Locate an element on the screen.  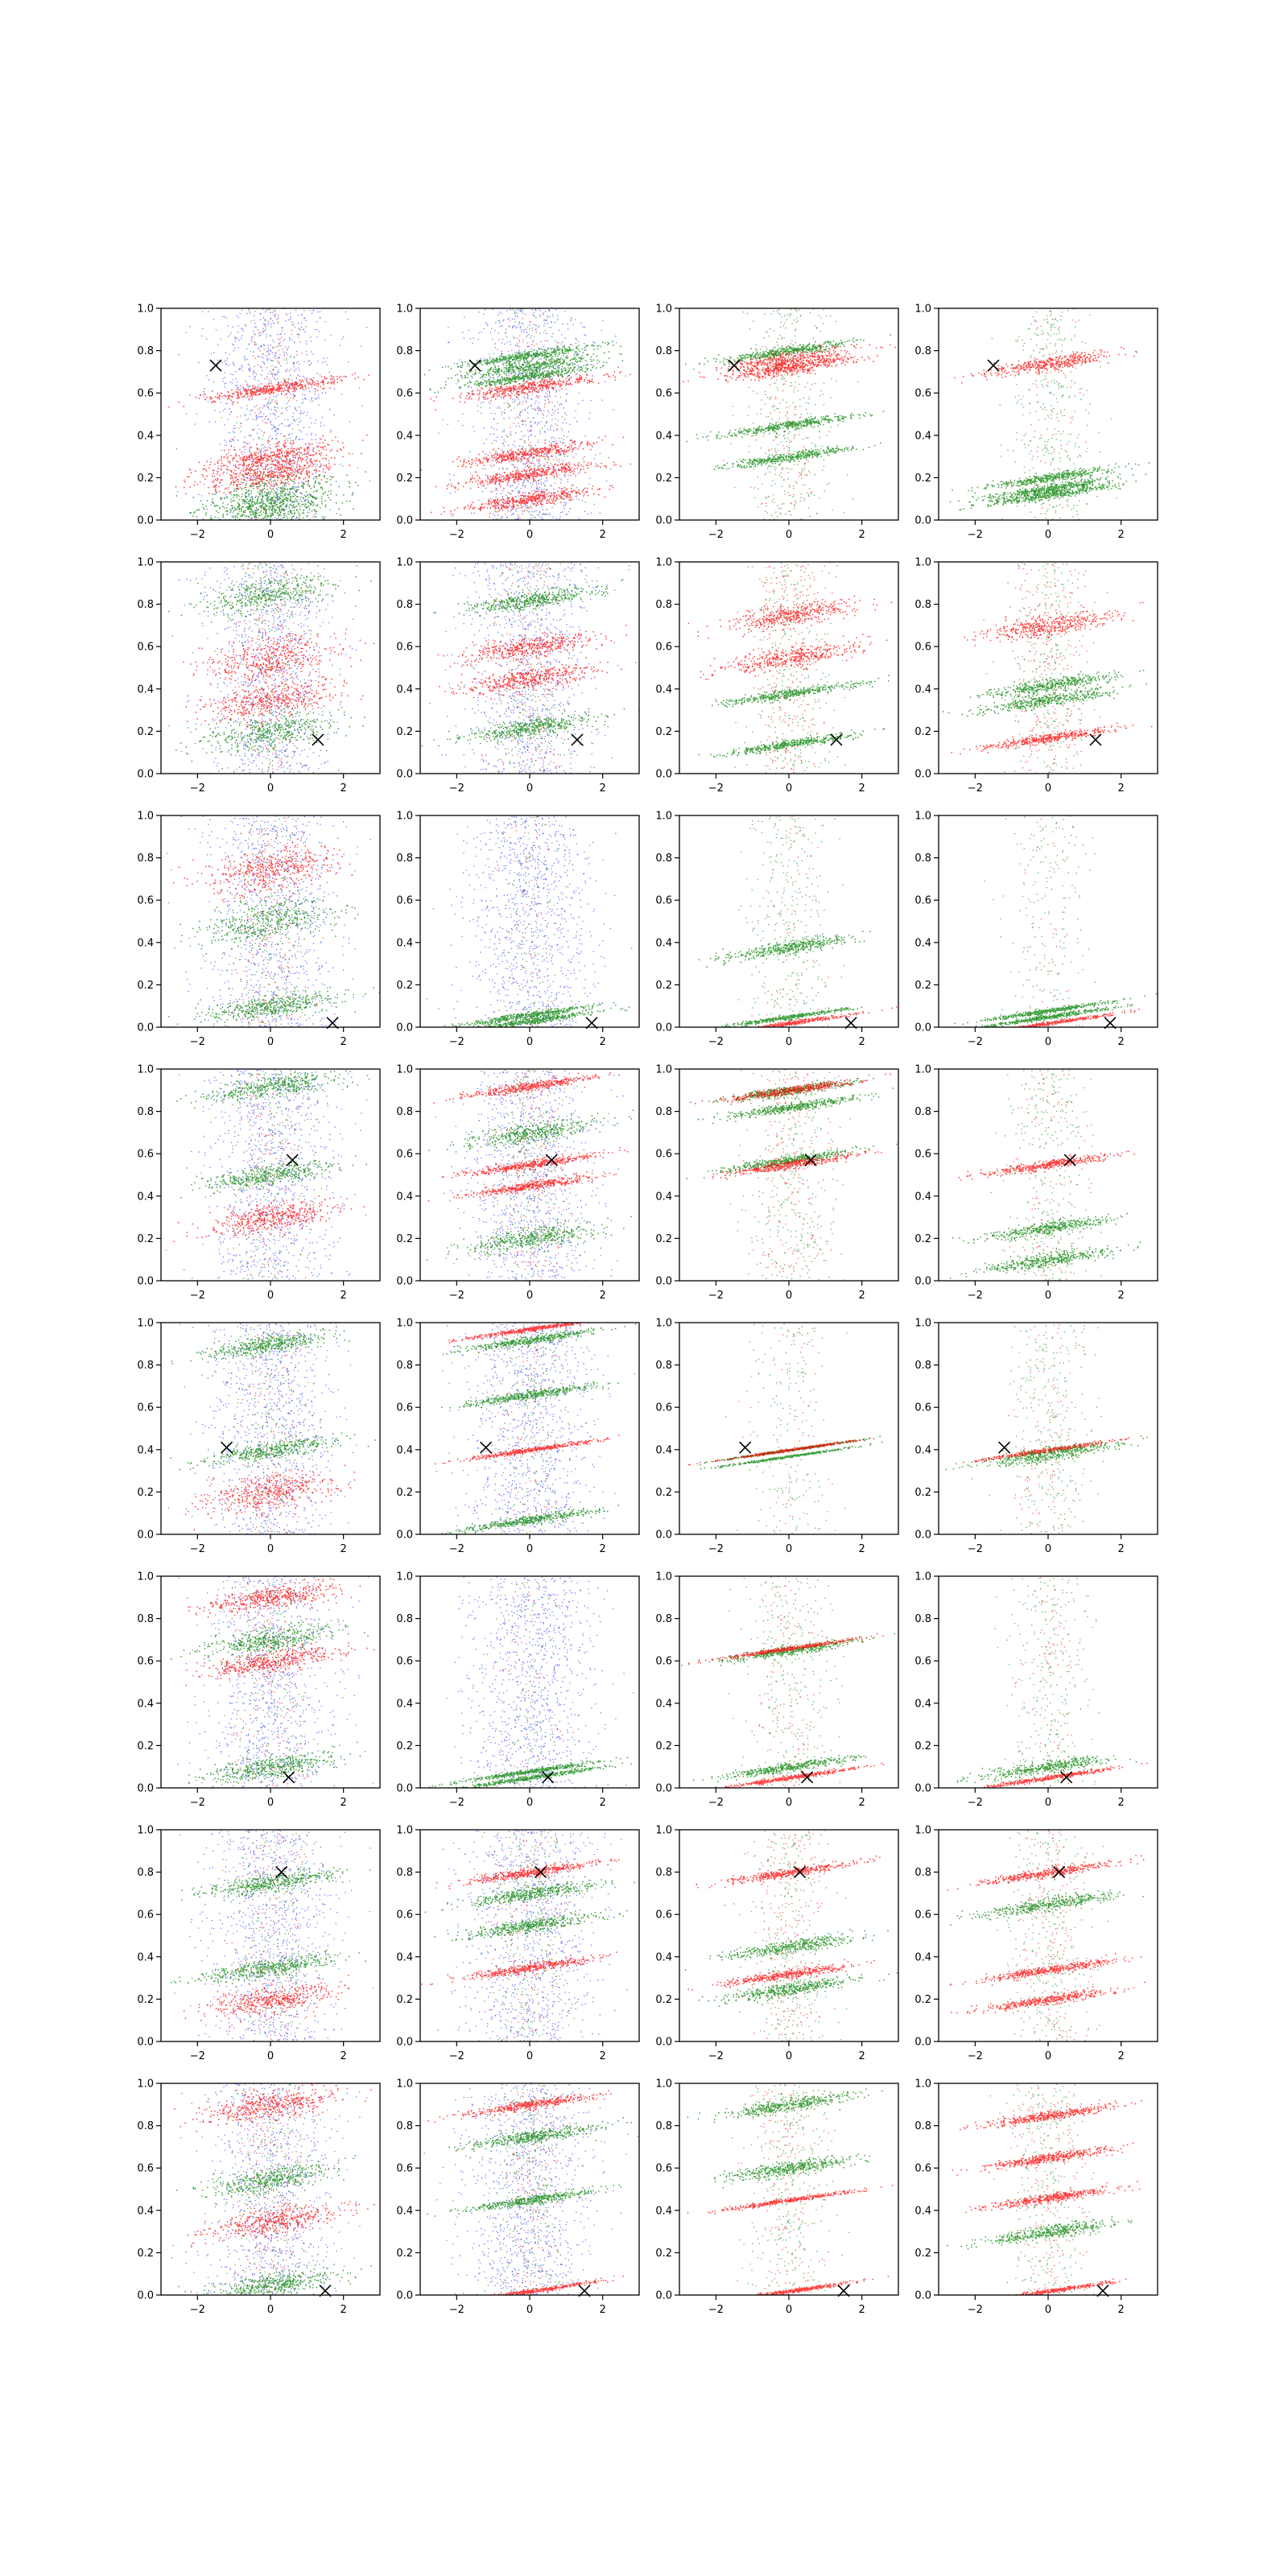
subplot-r3-c3: −2 0 2 0.0 0.2 0.4 0.6 0.8 1.0 is located at coordinates (777, 929).